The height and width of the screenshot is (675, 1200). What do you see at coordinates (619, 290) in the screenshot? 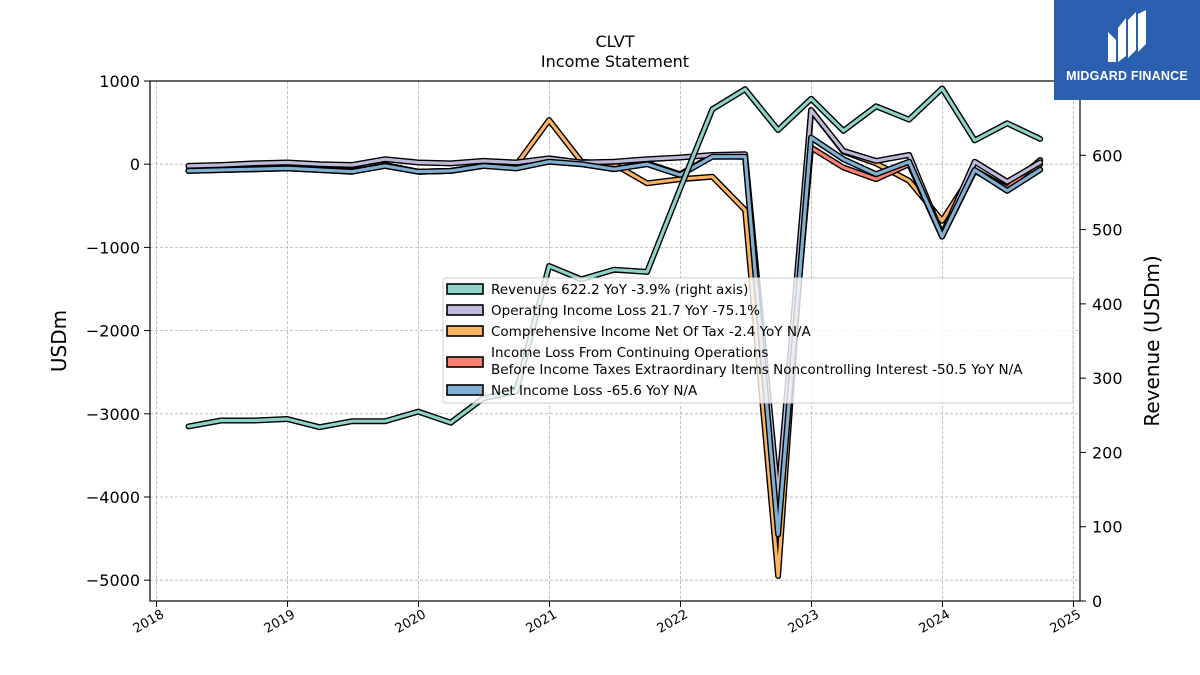
I see `legend-label: Revenues 622.2 YoY -3.9% (right axis)` at bounding box center [619, 290].